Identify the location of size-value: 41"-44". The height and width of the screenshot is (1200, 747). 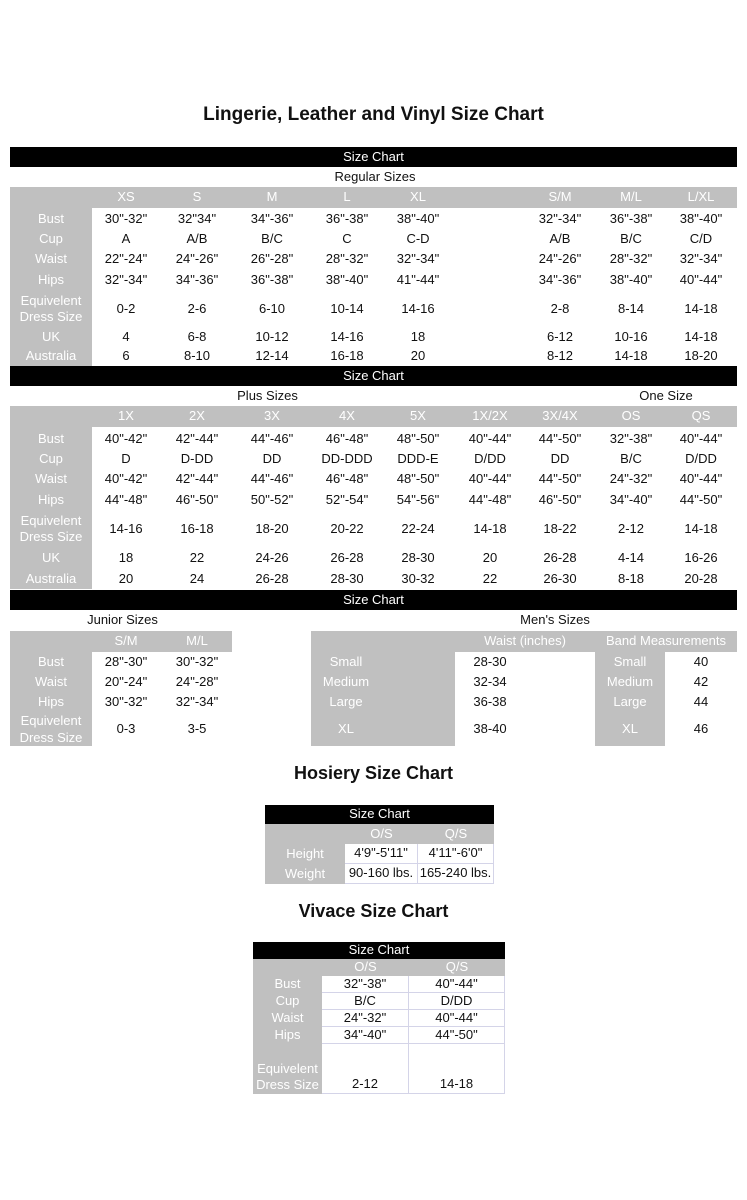
(418, 279).